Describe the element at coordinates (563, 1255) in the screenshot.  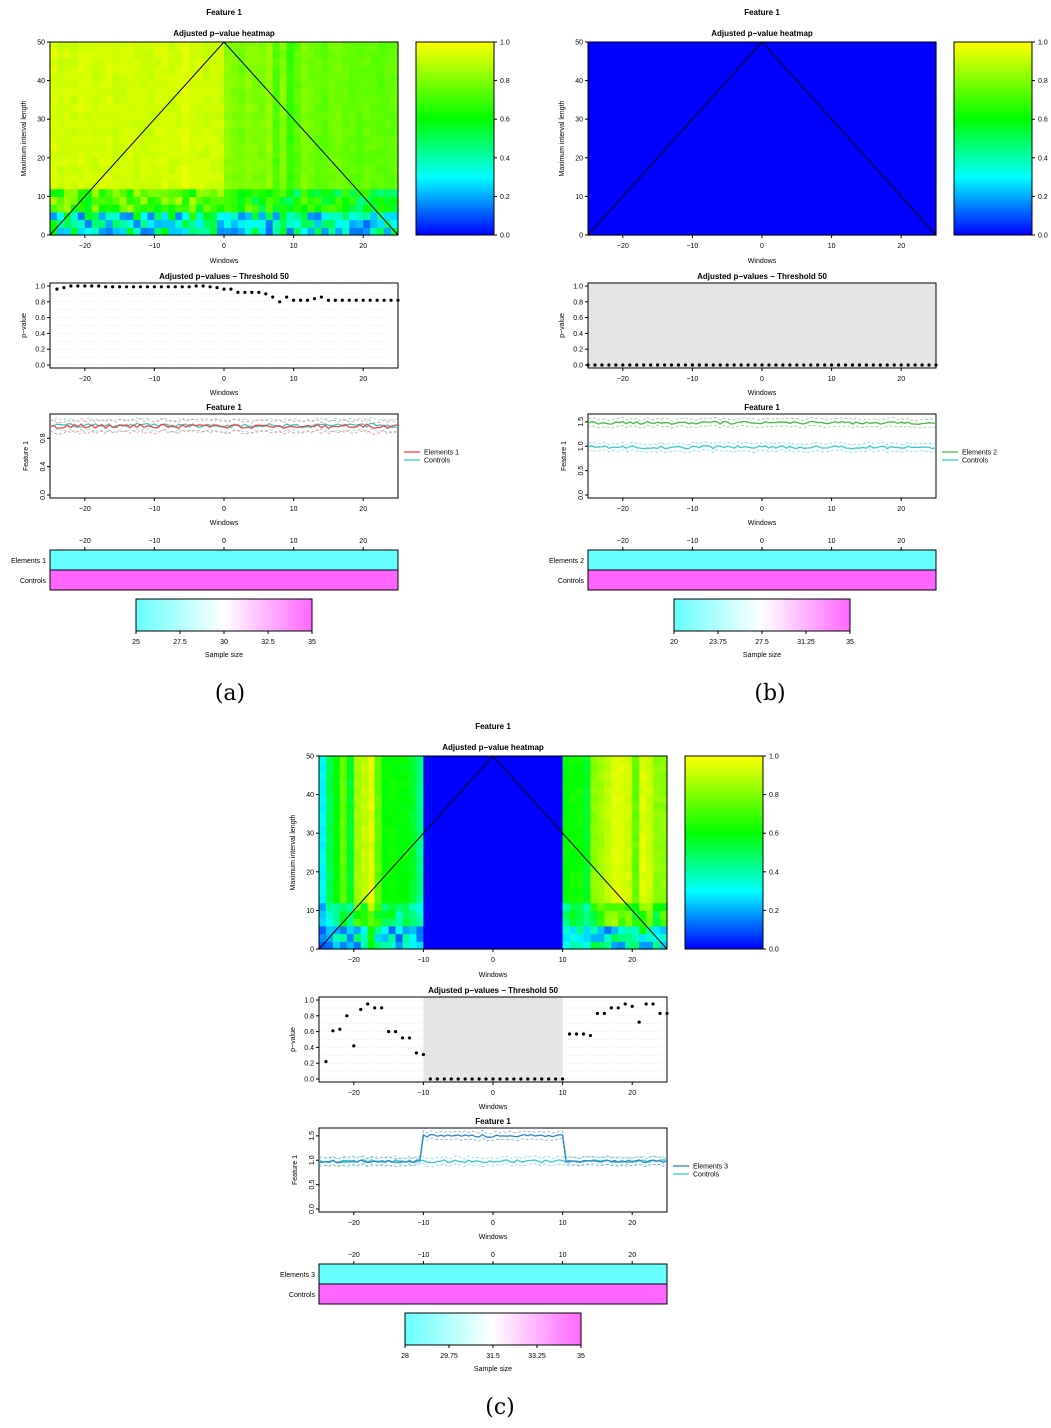
I see `sample-xtick-label: 10` at that location.